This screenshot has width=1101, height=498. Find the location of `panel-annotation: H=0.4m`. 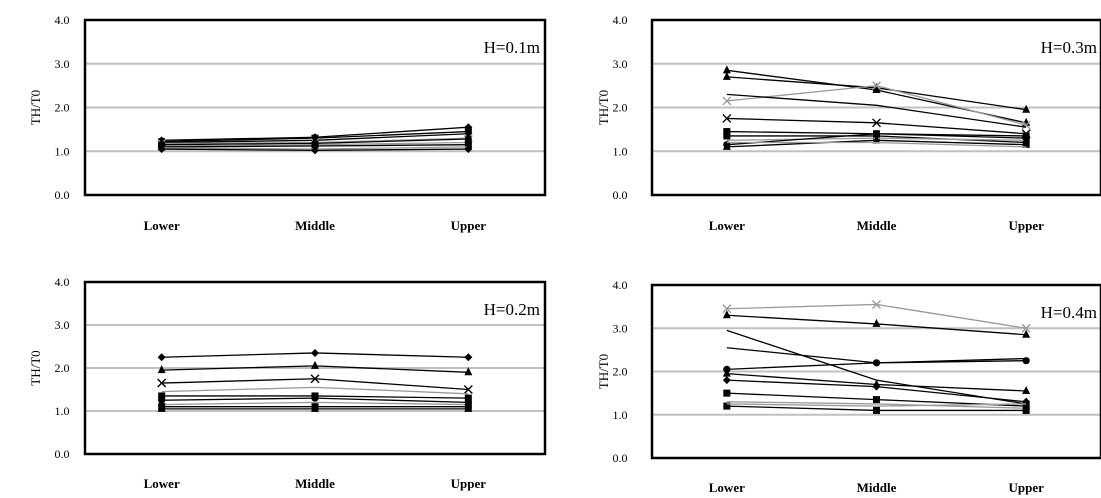

panel-annotation: H=0.4m is located at coordinates (1069, 312).